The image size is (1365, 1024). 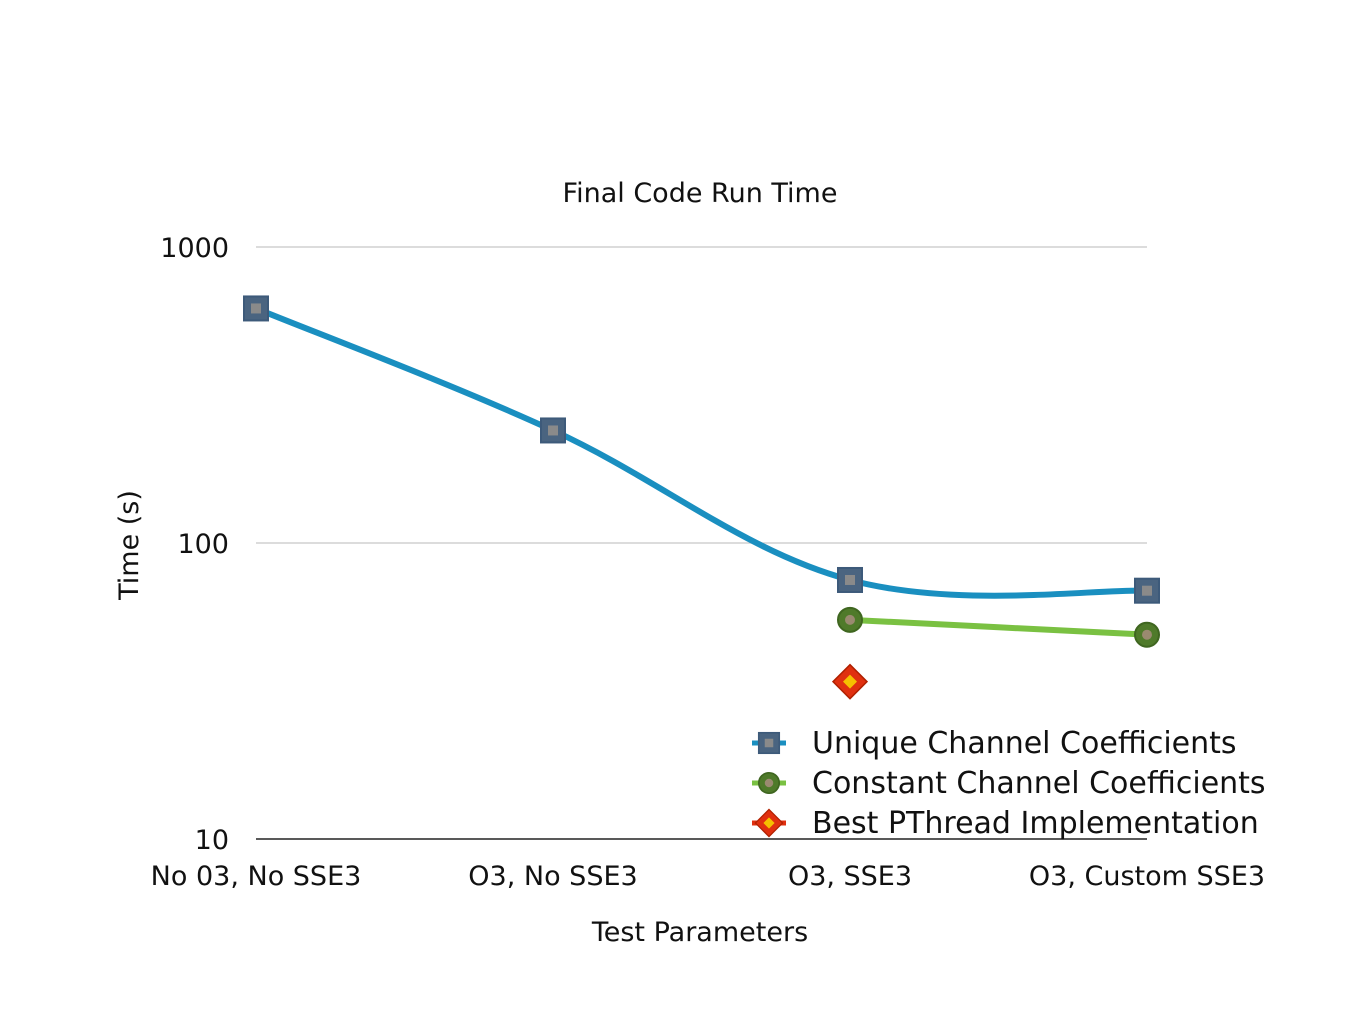 What do you see at coordinates (850, 876) in the screenshot?
I see `x-tick-label: O3, SSE3` at bounding box center [850, 876].